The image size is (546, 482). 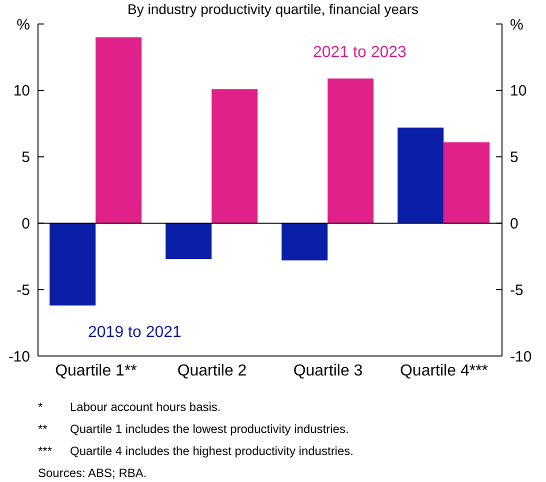 What do you see at coordinates (26, 224) in the screenshot?
I see `y-tick-label: 0` at bounding box center [26, 224].